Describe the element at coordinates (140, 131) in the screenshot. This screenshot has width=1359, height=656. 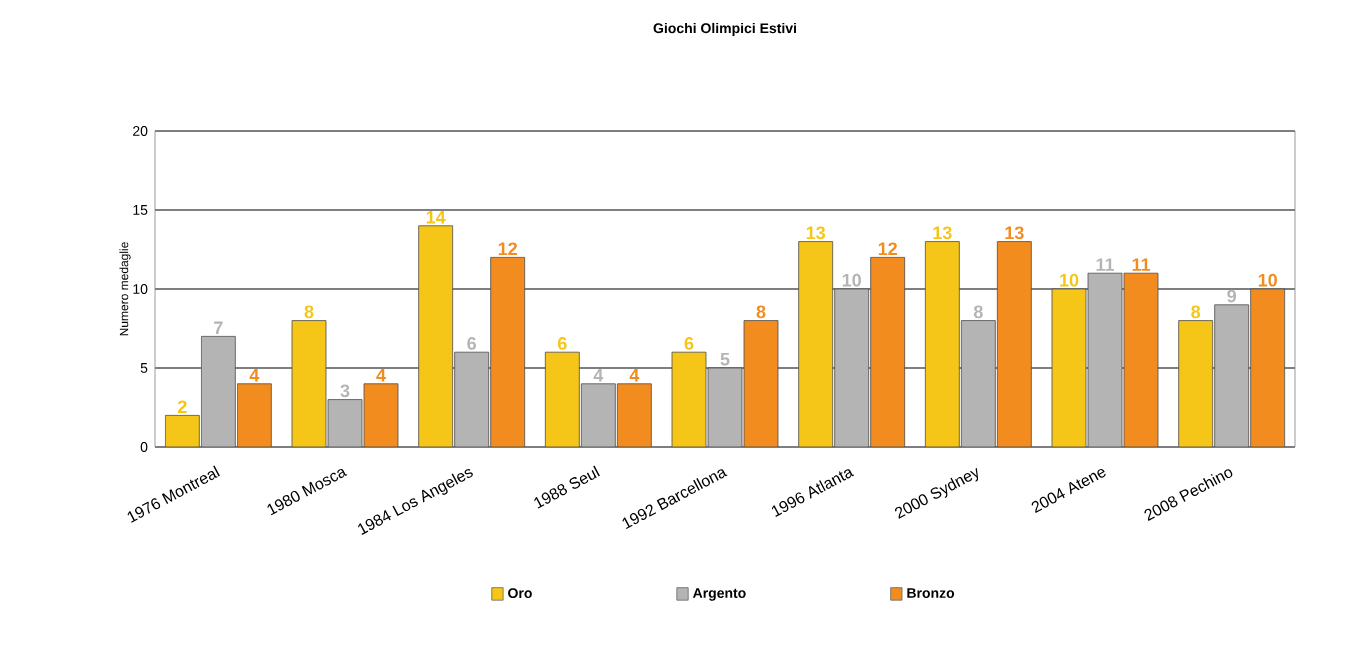
I see `y-tick-label: 20` at that location.